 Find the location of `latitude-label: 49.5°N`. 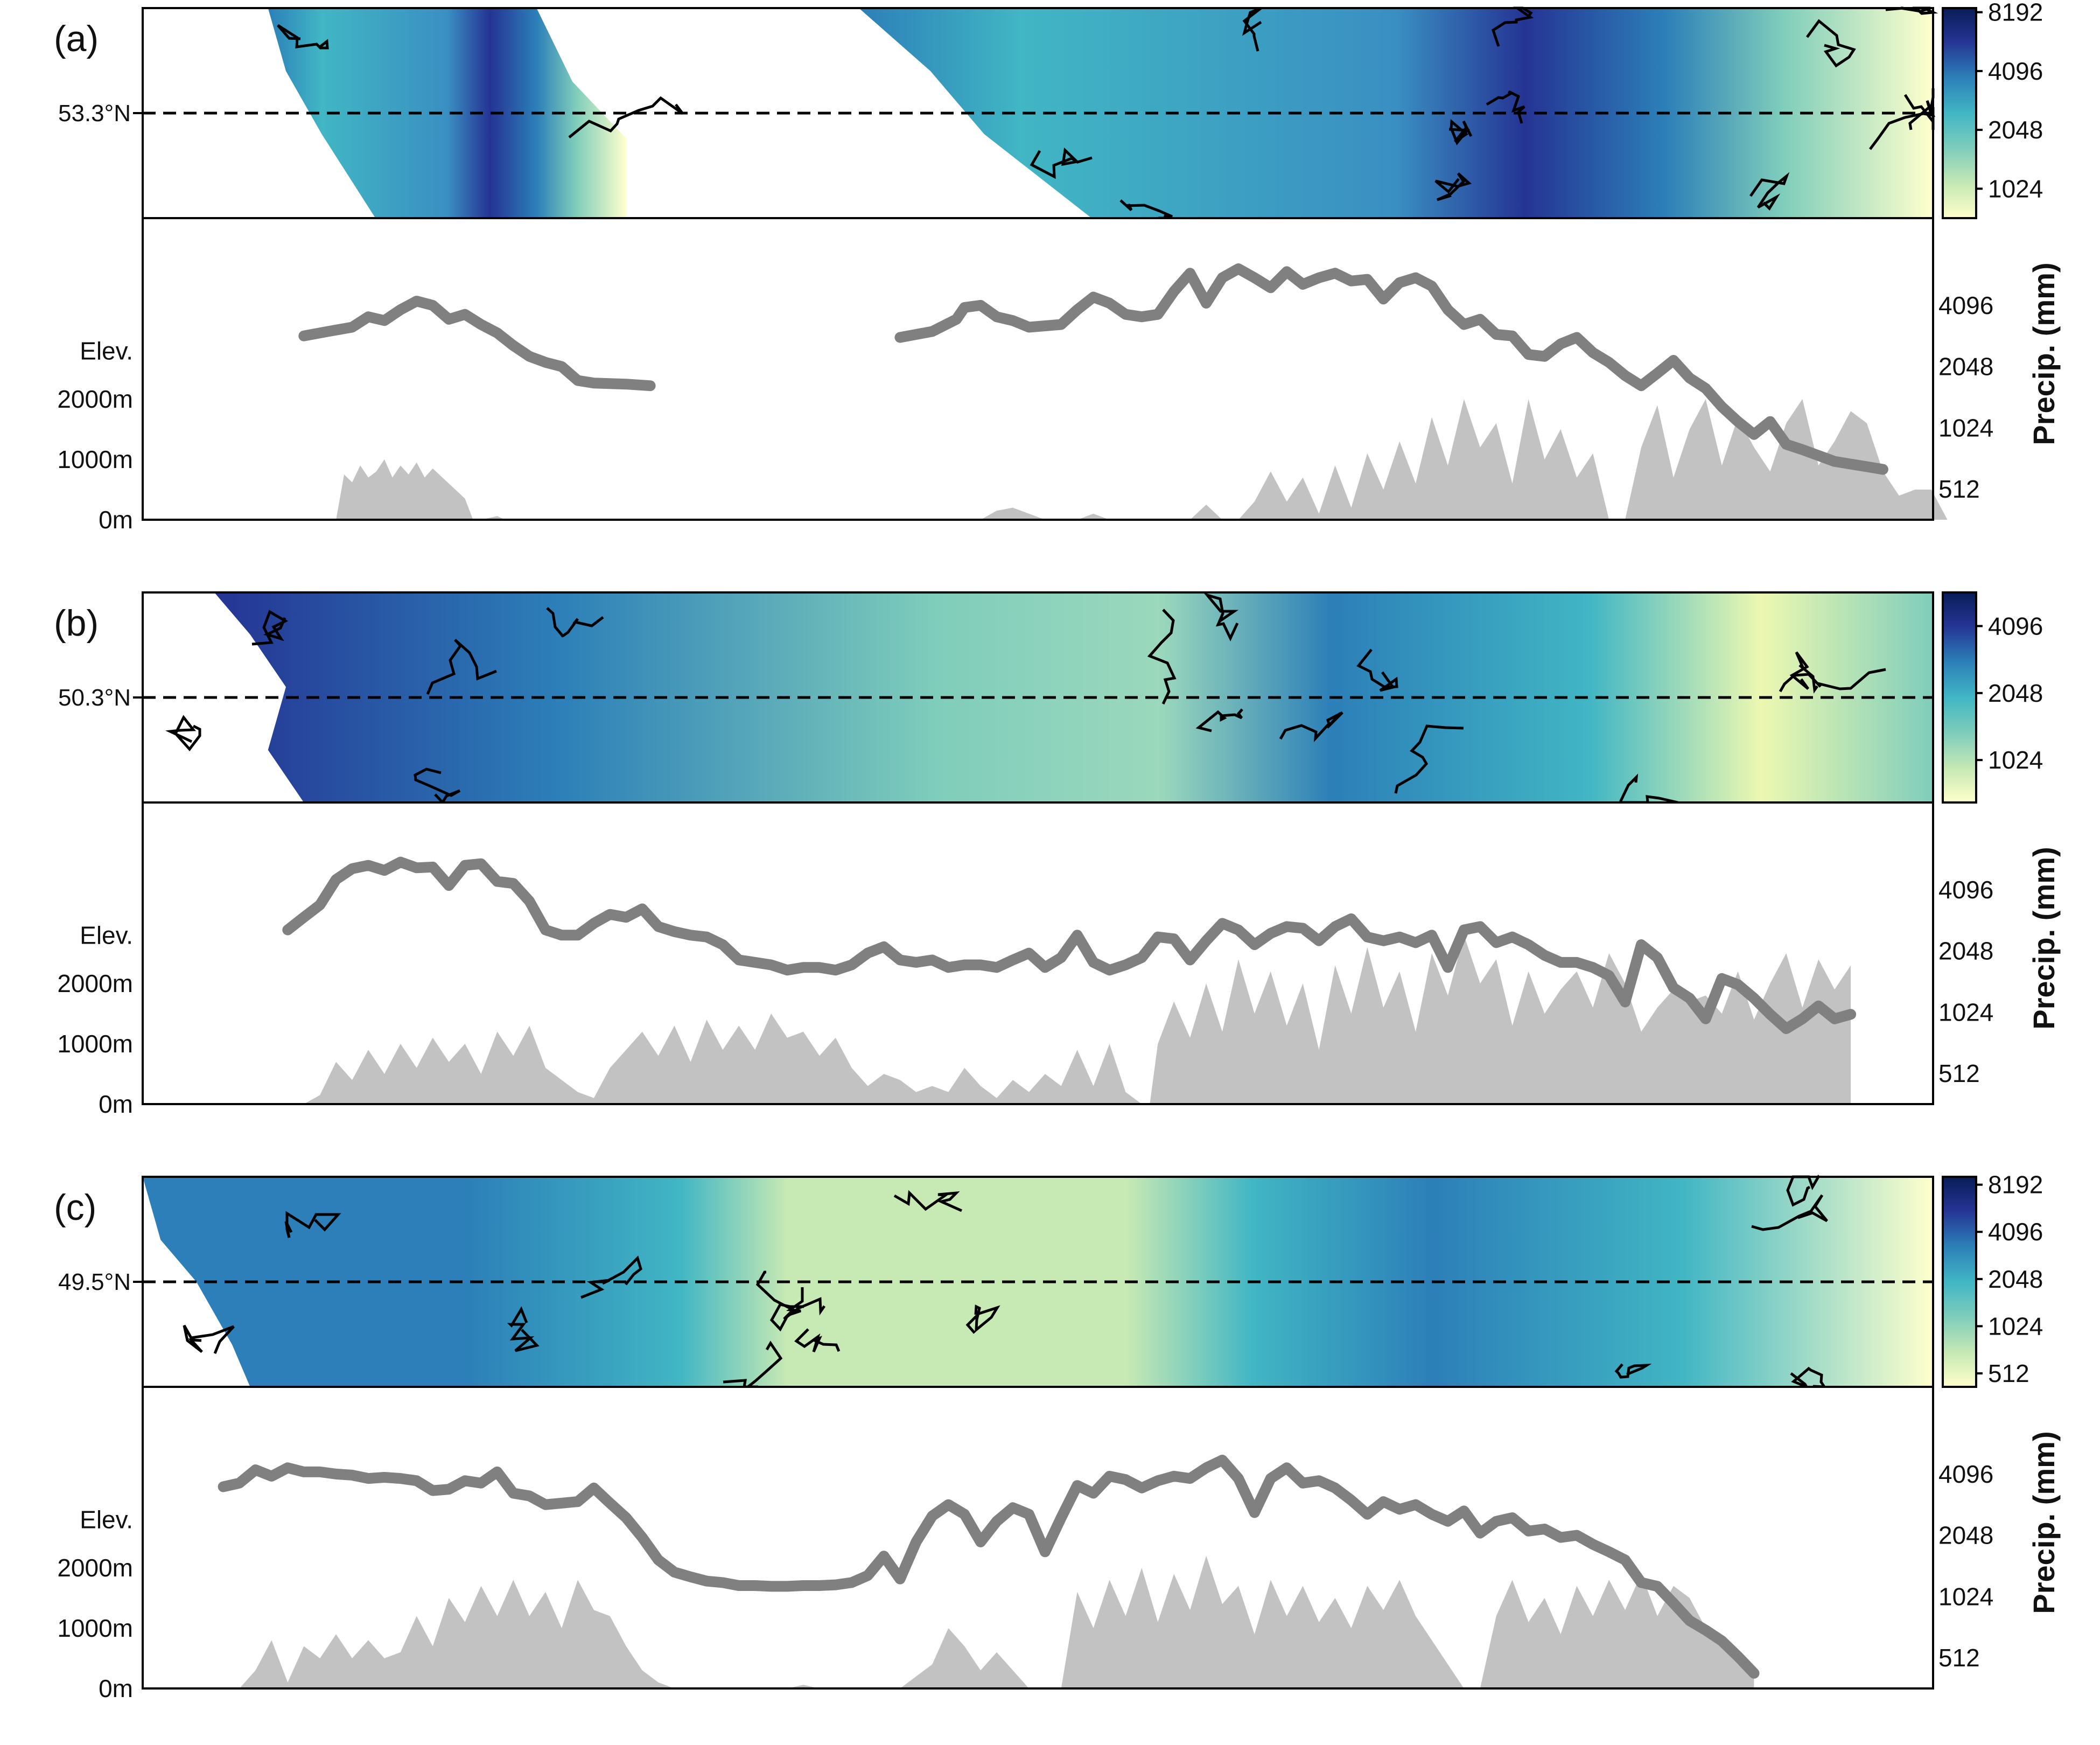

latitude-label: 49.5°N is located at coordinates (94, 1282).